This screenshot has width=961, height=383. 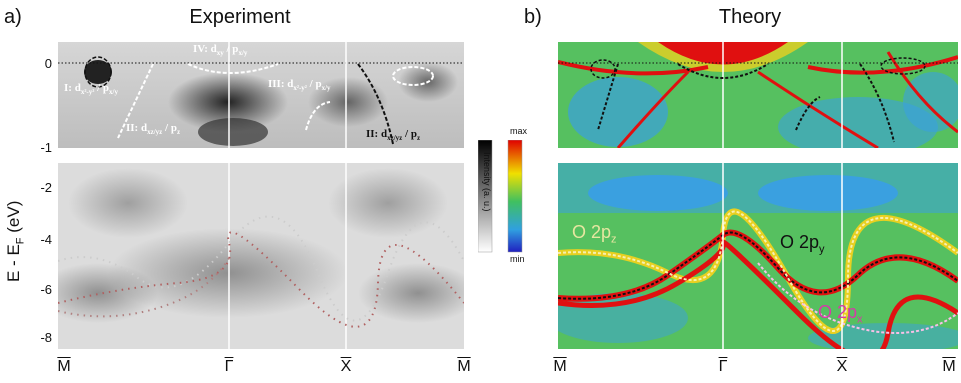 What do you see at coordinates (487, 182) in the screenshot?
I see `colorbar-intensity-label: Intensity (a. u.)` at bounding box center [487, 182].